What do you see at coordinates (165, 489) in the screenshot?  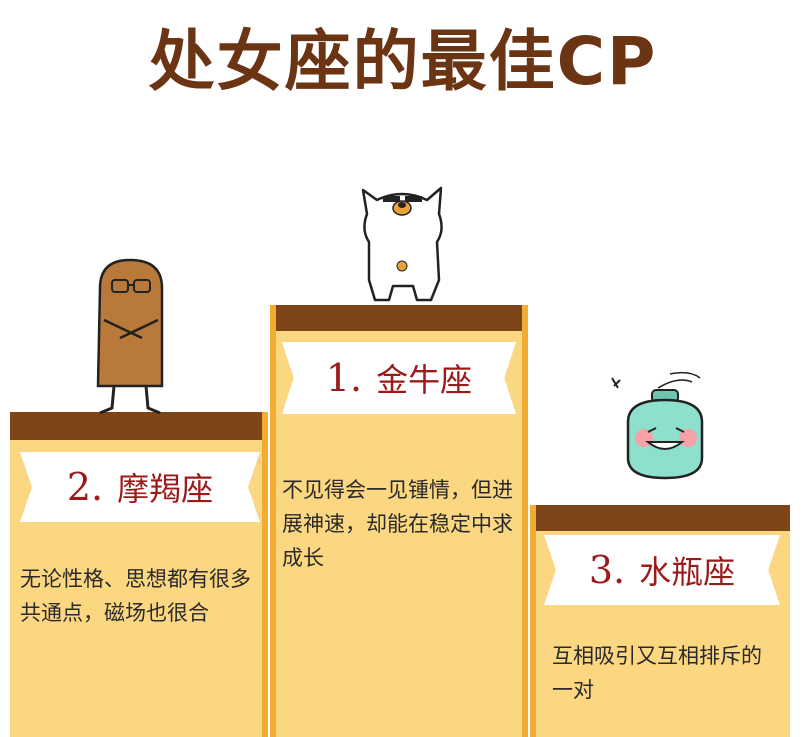 I see `sign-name: 摩羯座` at bounding box center [165, 489].